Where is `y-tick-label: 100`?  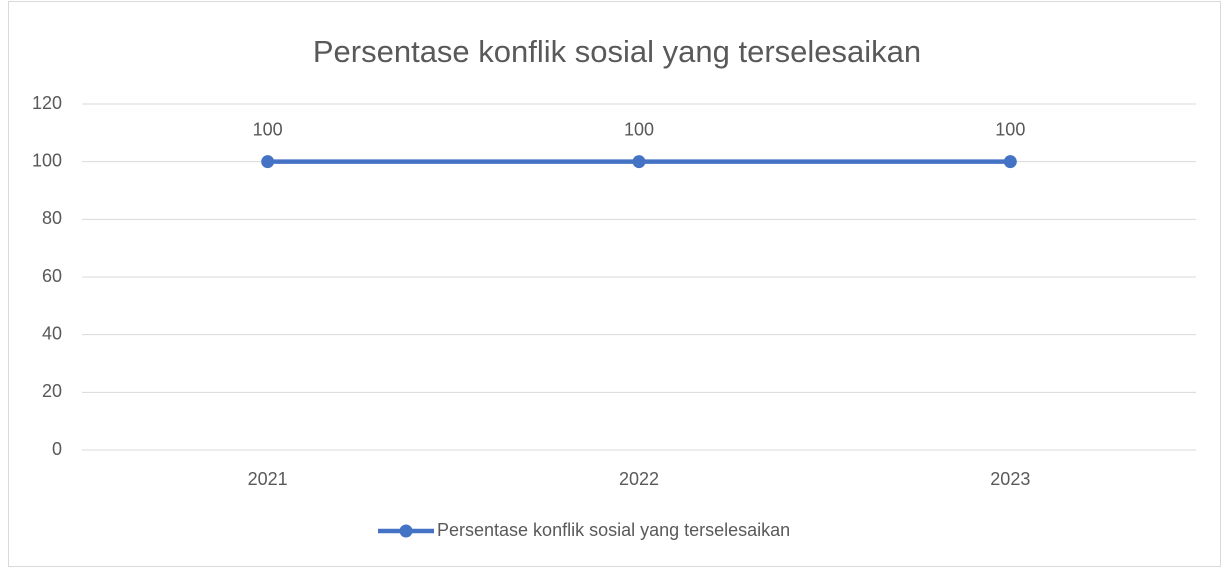 y-tick-label: 100 is located at coordinates (47, 160).